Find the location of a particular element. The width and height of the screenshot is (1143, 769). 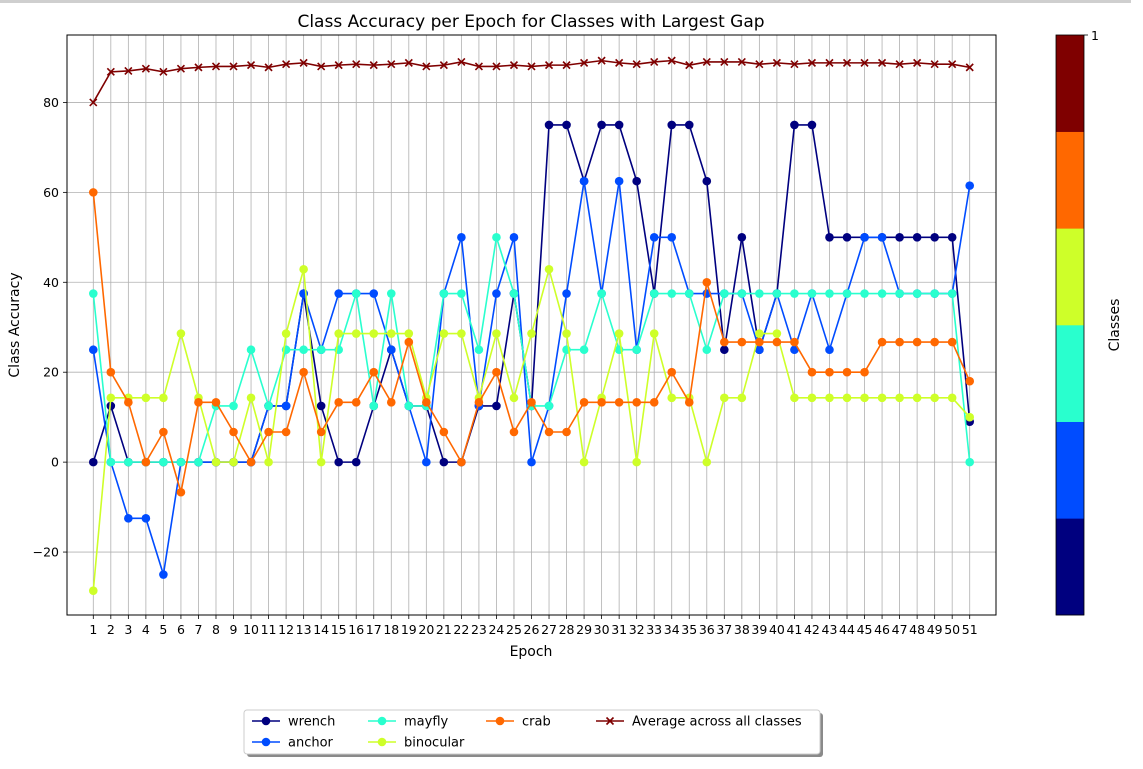

x-tick-label: 11 is located at coordinates (269, 629).